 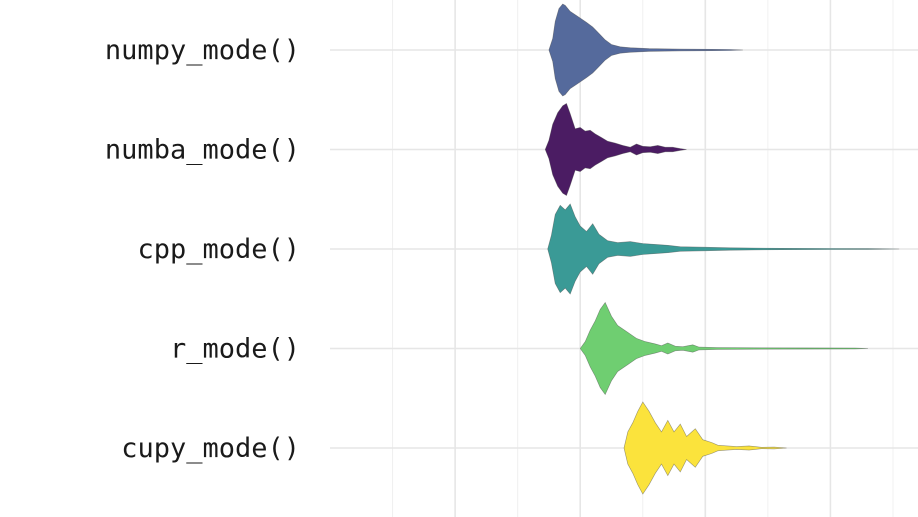 I want to click on violin-rmode, so click(x=724, y=348).